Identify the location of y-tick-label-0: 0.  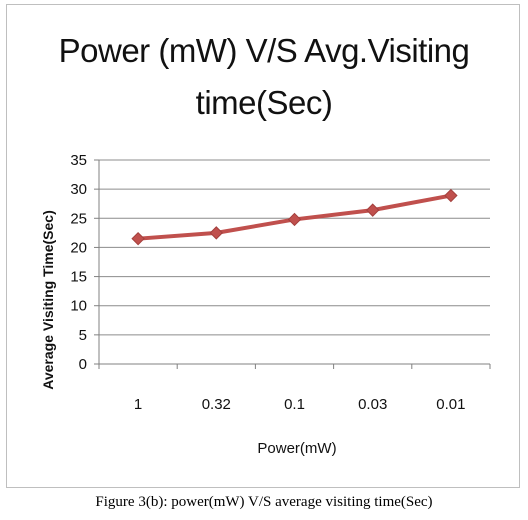
(83, 364).